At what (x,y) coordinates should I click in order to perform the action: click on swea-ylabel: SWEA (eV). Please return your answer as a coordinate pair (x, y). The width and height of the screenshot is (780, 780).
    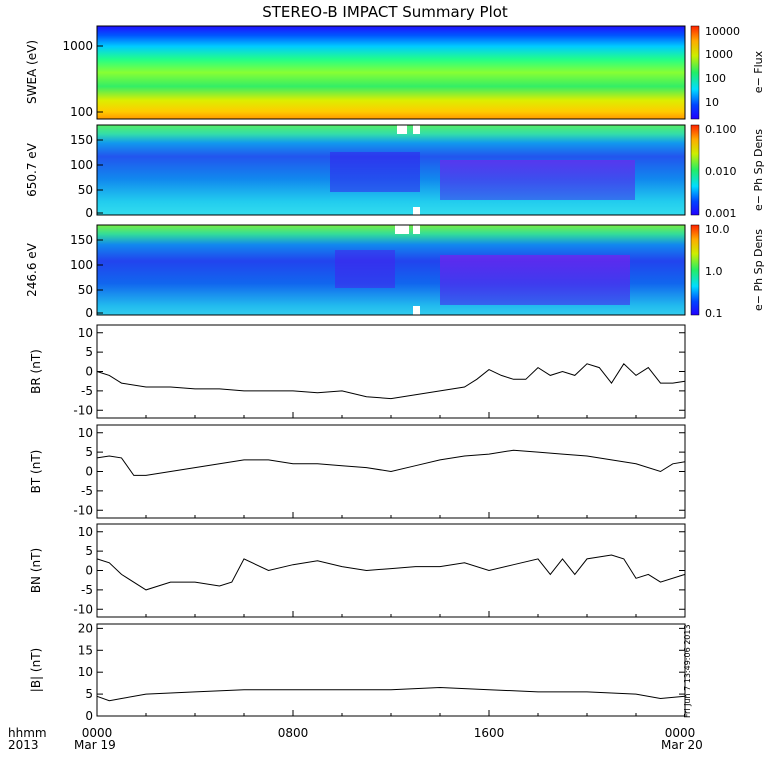
    Looking at the image, I should click on (32, 72).